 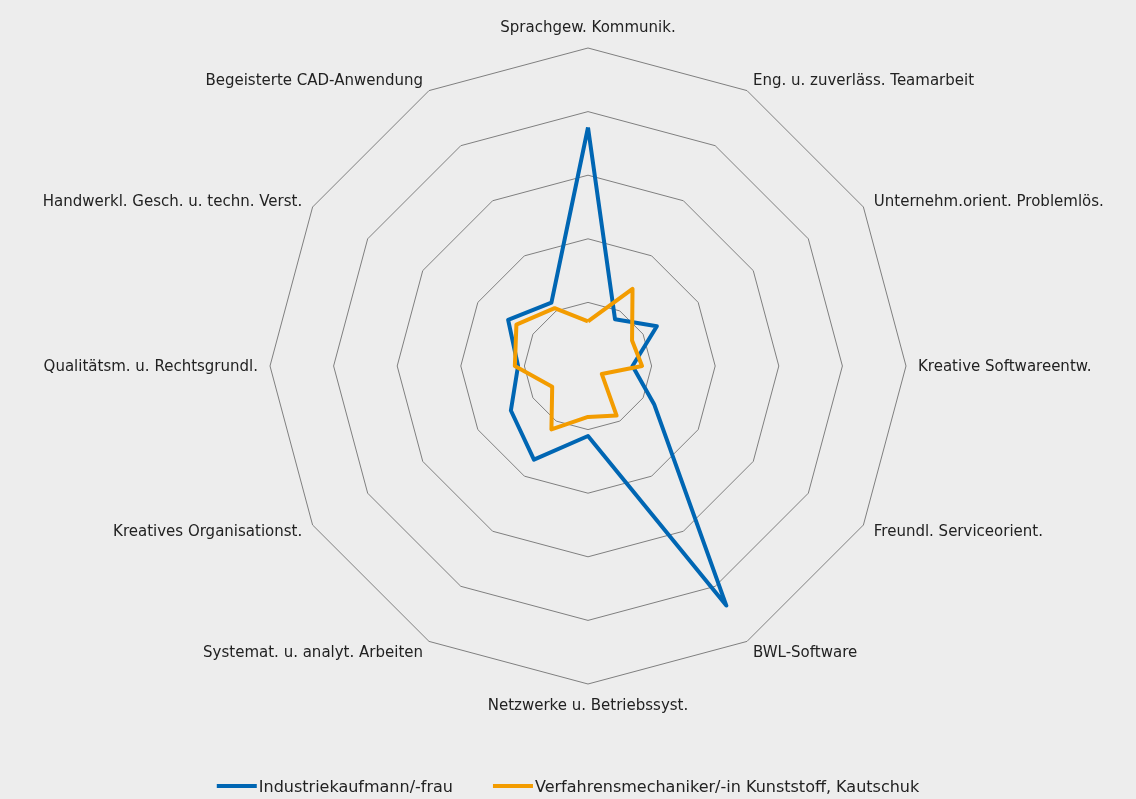 I want to click on spoke-label: Systemat. u. analyt. Arbeiten, so click(x=313, y=651).